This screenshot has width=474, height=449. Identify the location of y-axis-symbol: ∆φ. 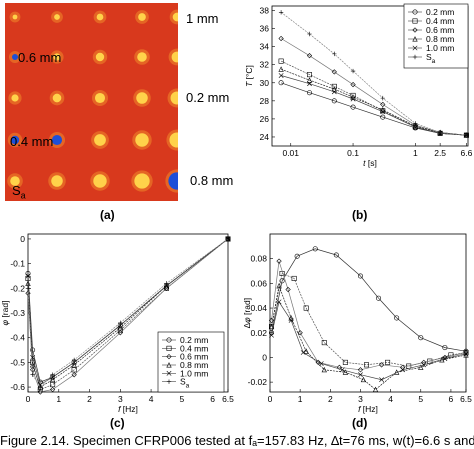
(247, 322).